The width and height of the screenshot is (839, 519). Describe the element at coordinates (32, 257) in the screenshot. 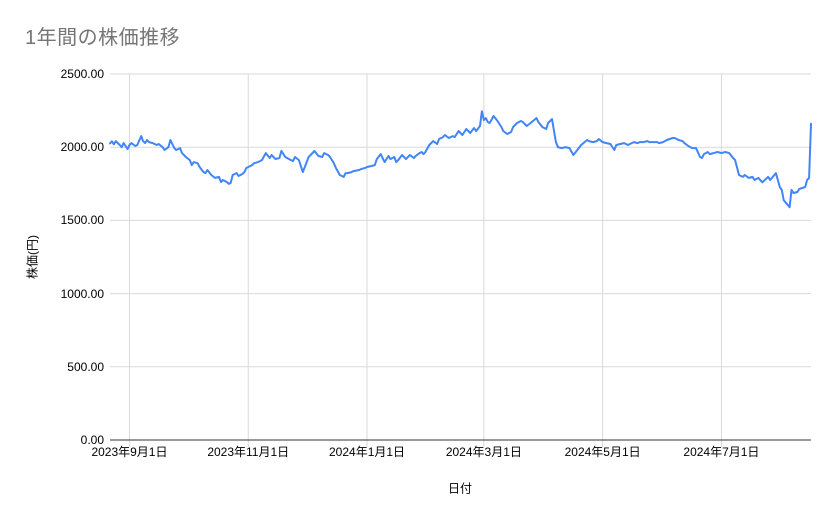

I see `y-axis-title: 株価(円)` at that location.